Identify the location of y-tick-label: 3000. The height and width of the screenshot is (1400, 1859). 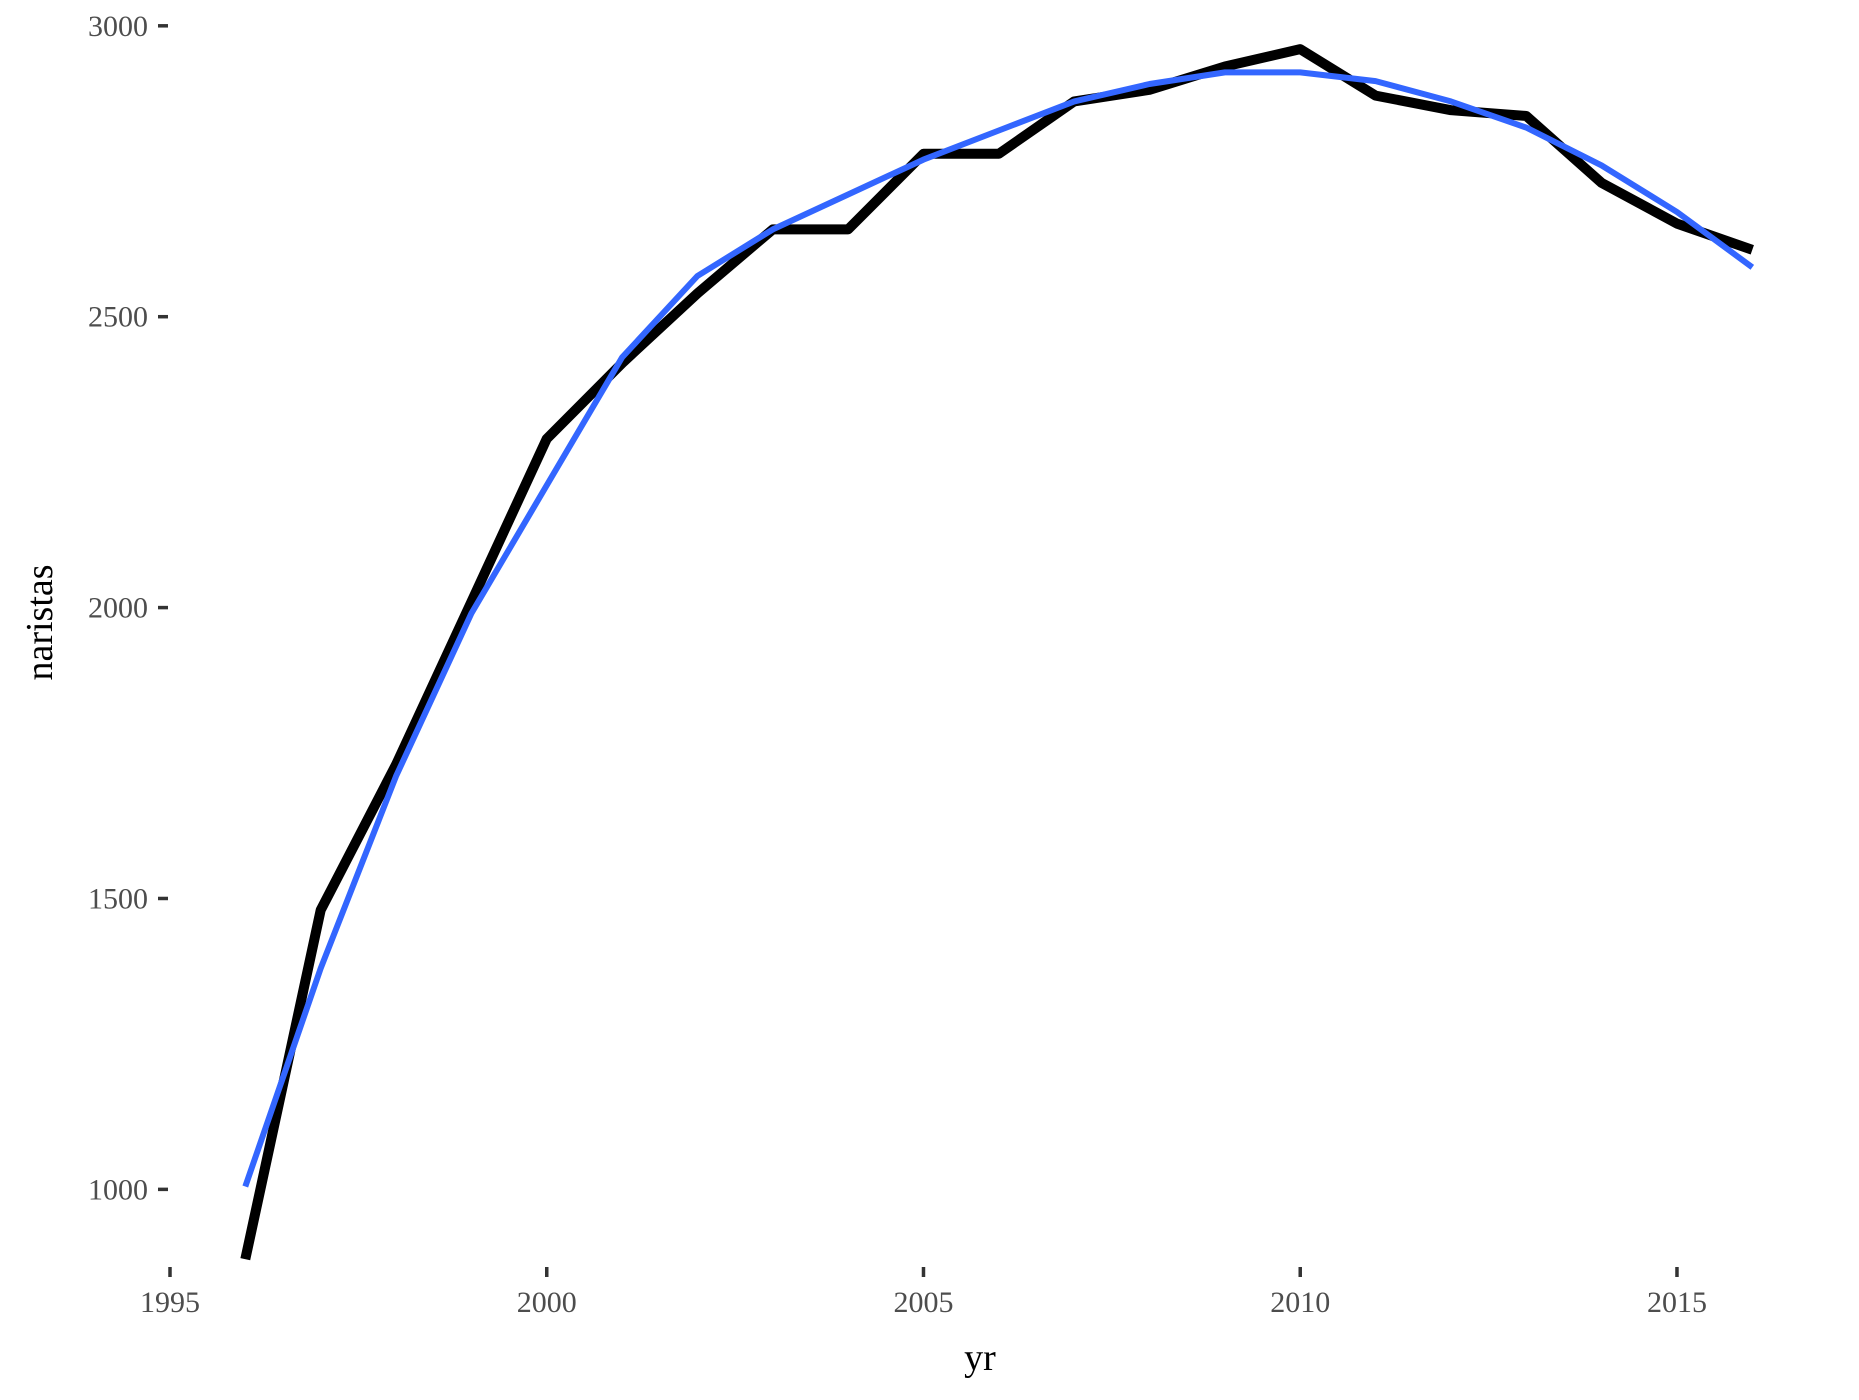
(118, 26).